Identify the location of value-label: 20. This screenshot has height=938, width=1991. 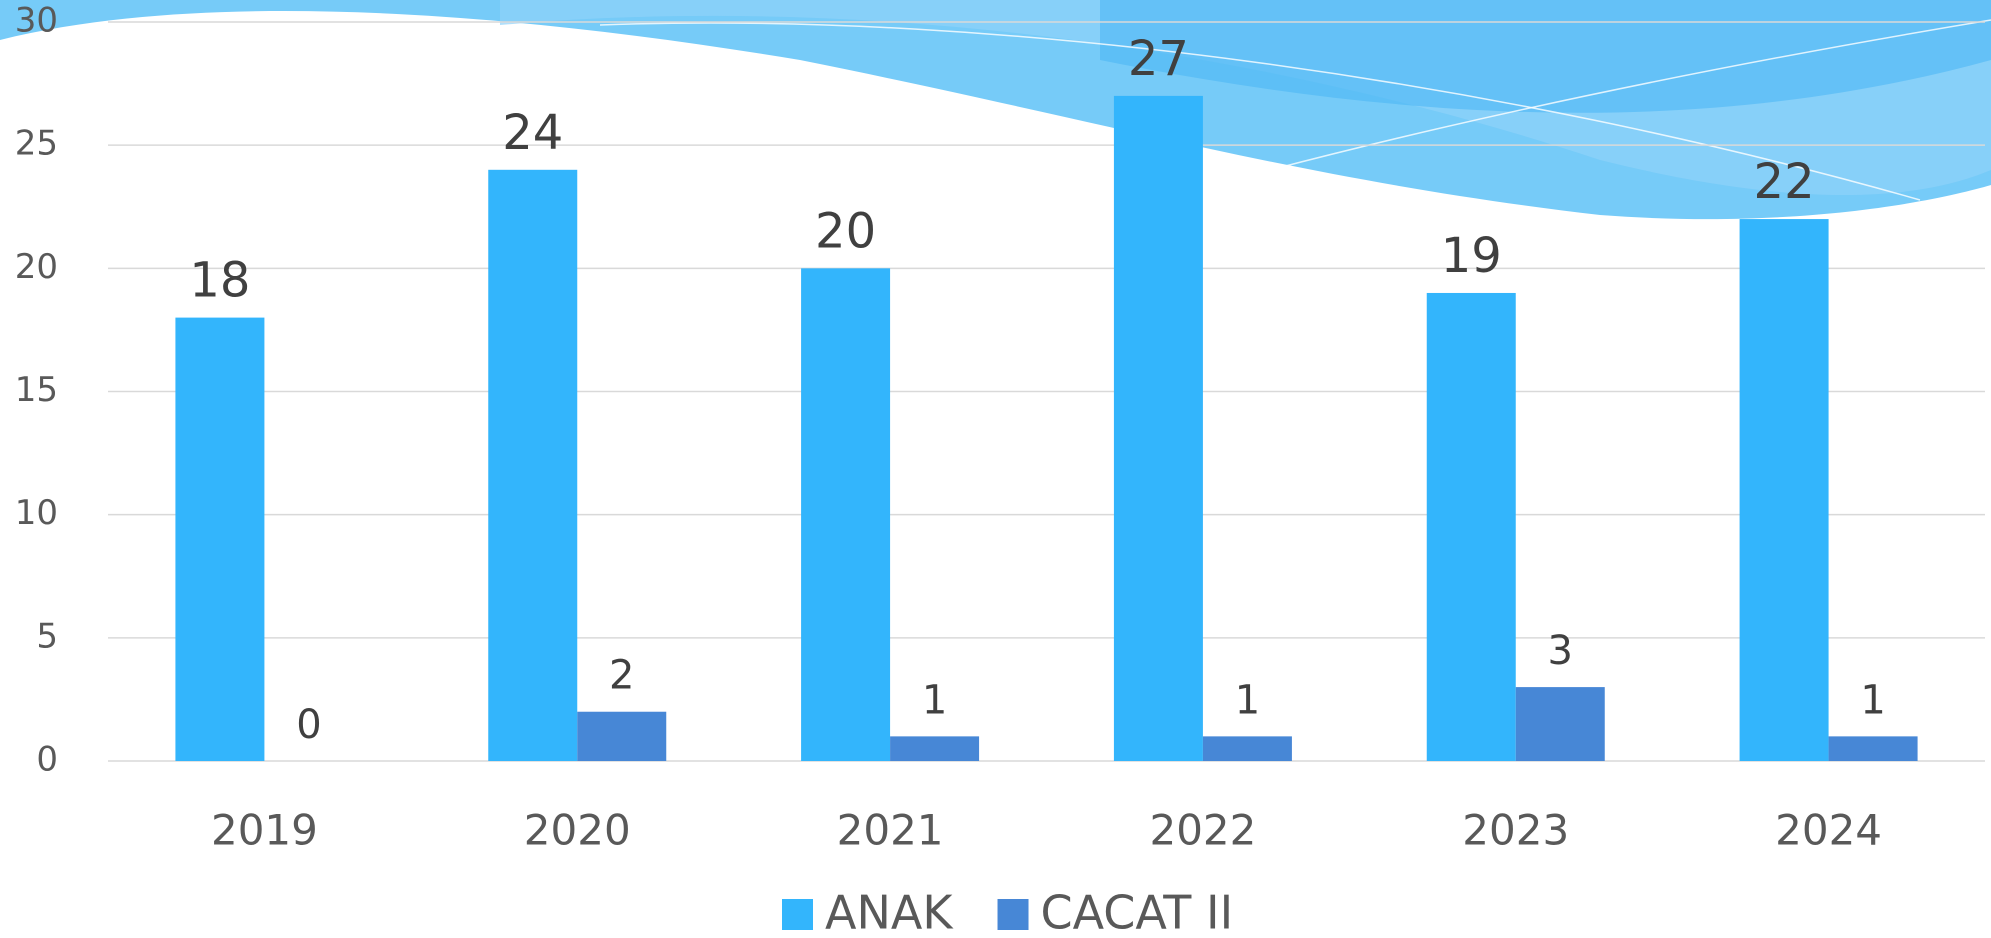
(845, 231).